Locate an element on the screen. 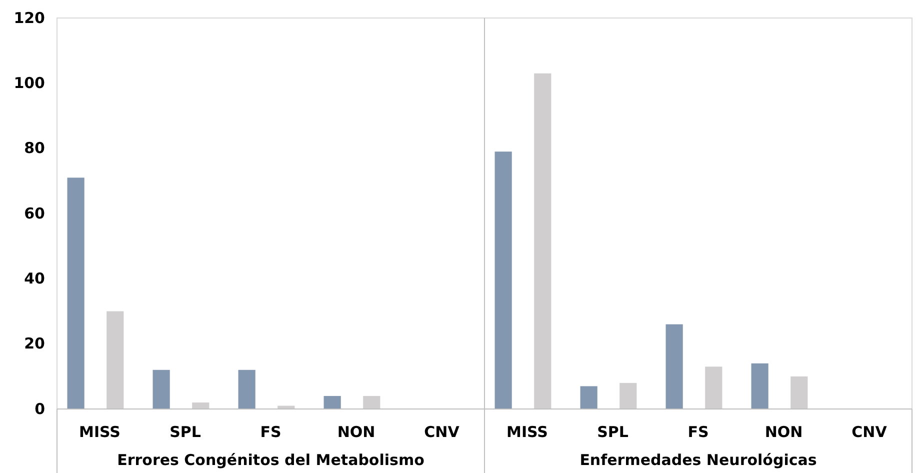  text: Enfermedades Neurológicas is located at coordinates (698, 460).